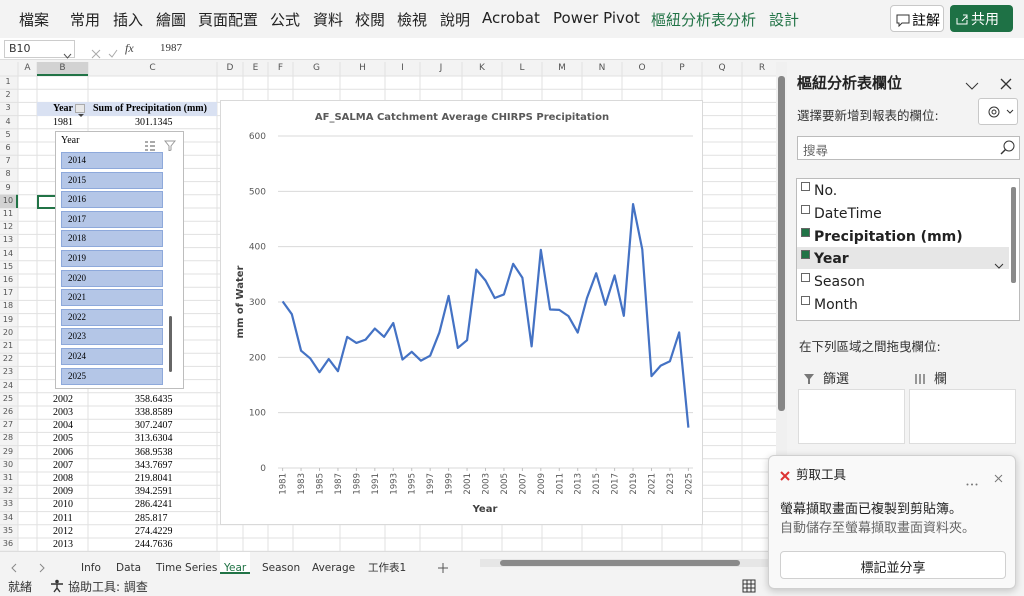 This screenshot has height=596, width=1024. I want to click on field-item: Precipitation (mm), so click(903, 236).